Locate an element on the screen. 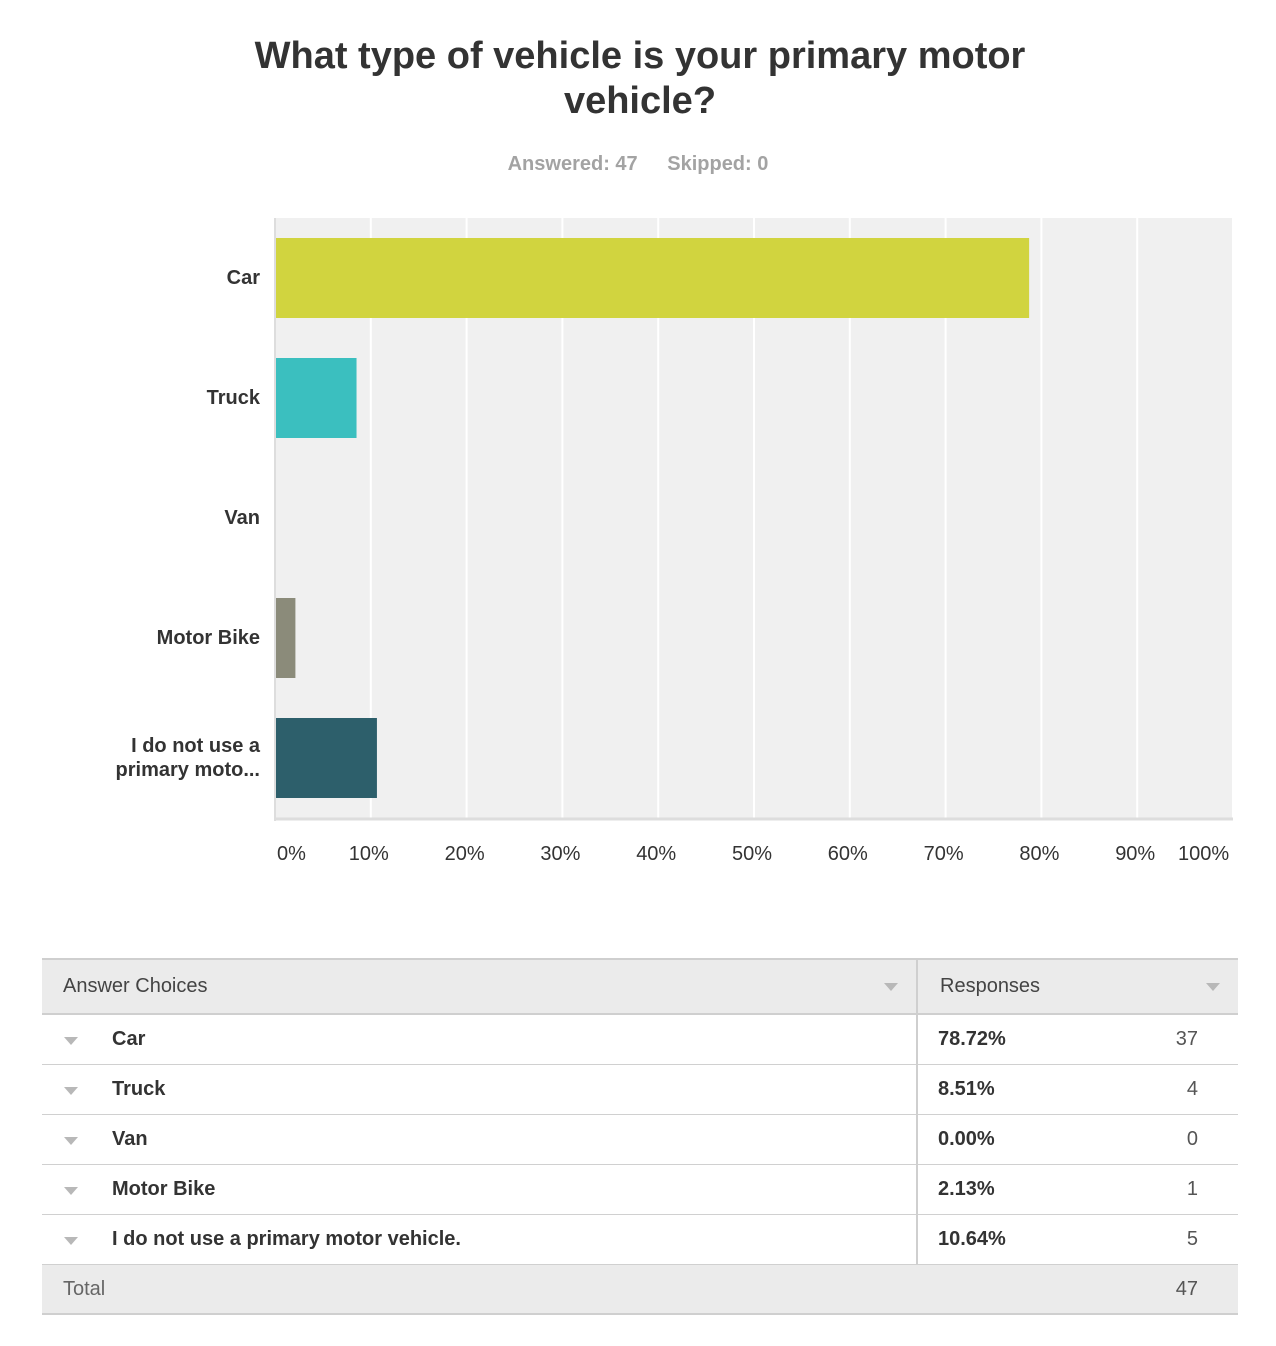 Image resolution: width=1276 pixels, height=1346 pixels. chart-title-line-2: vehicle? is located at coordinates (640, 101).